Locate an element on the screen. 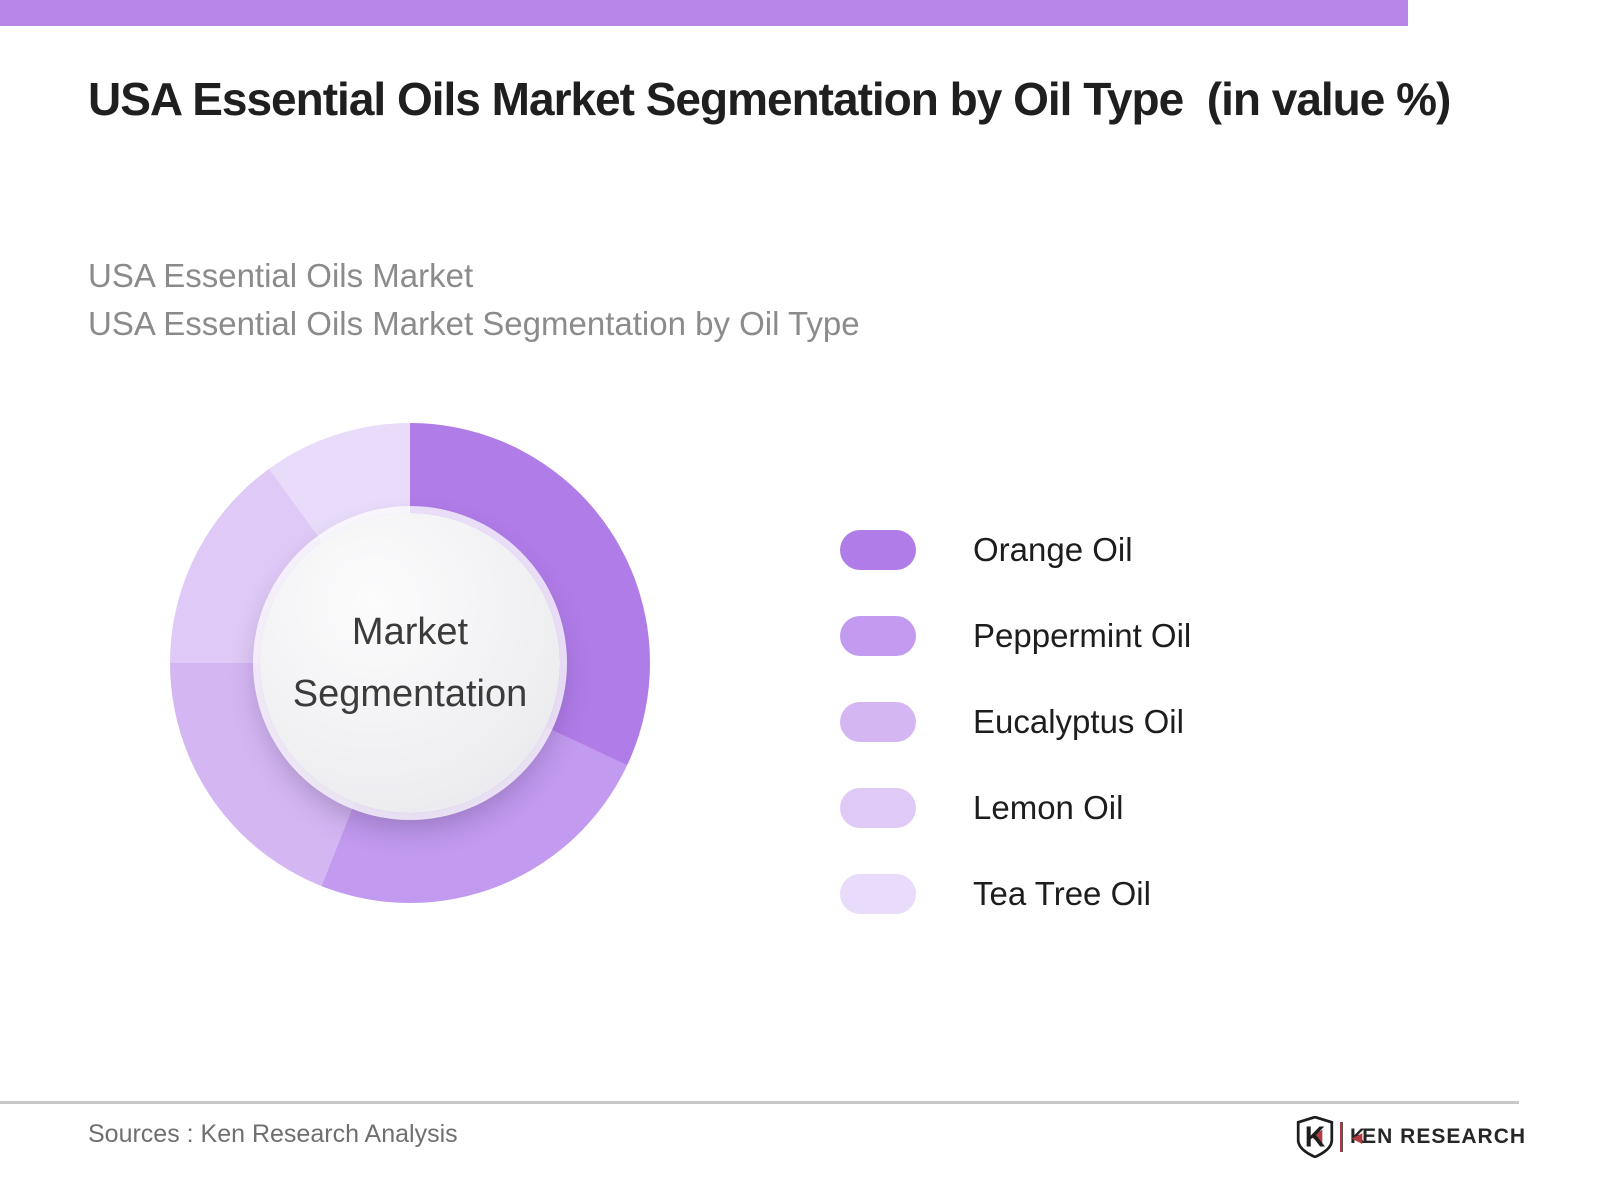 The width and height of the screenshot is (1600, 1200). legend-label: Peppermint Oil is located at coordinates (1082, 635).